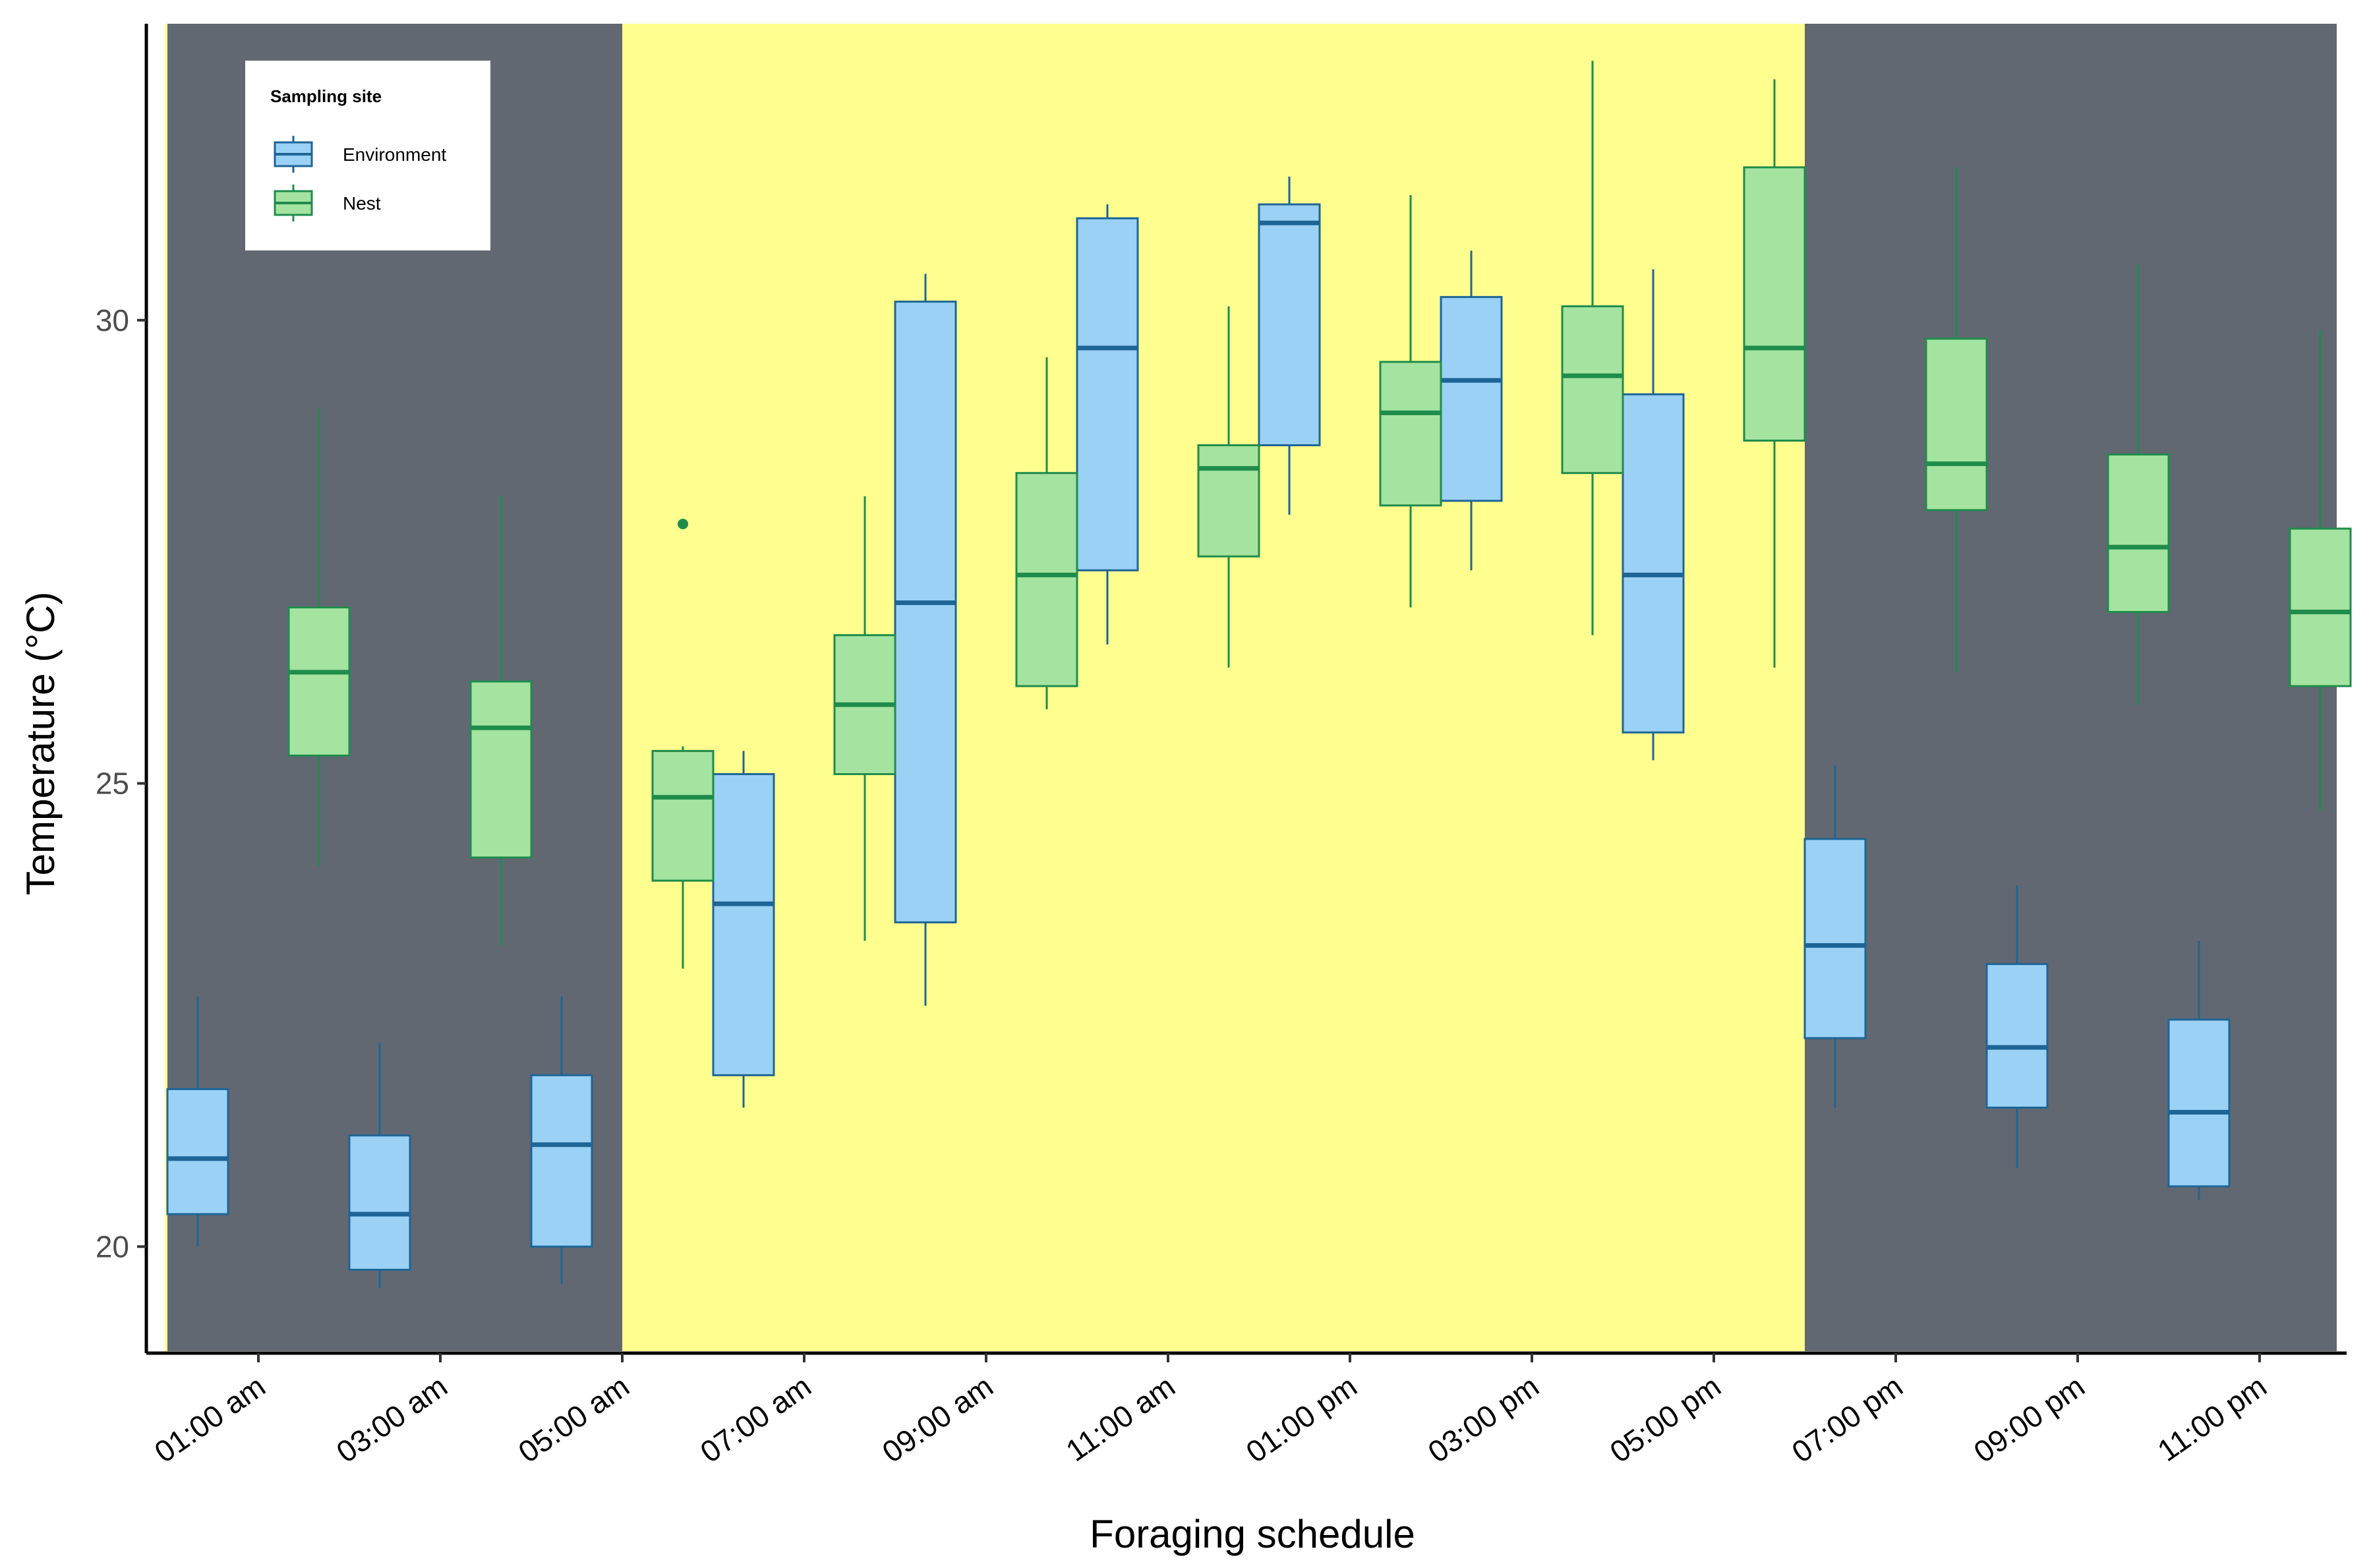 The height and width of the screenshot is (1568, 2371). I want to click on x-tick-label: 07:00 pm, so click(1847, 1419).